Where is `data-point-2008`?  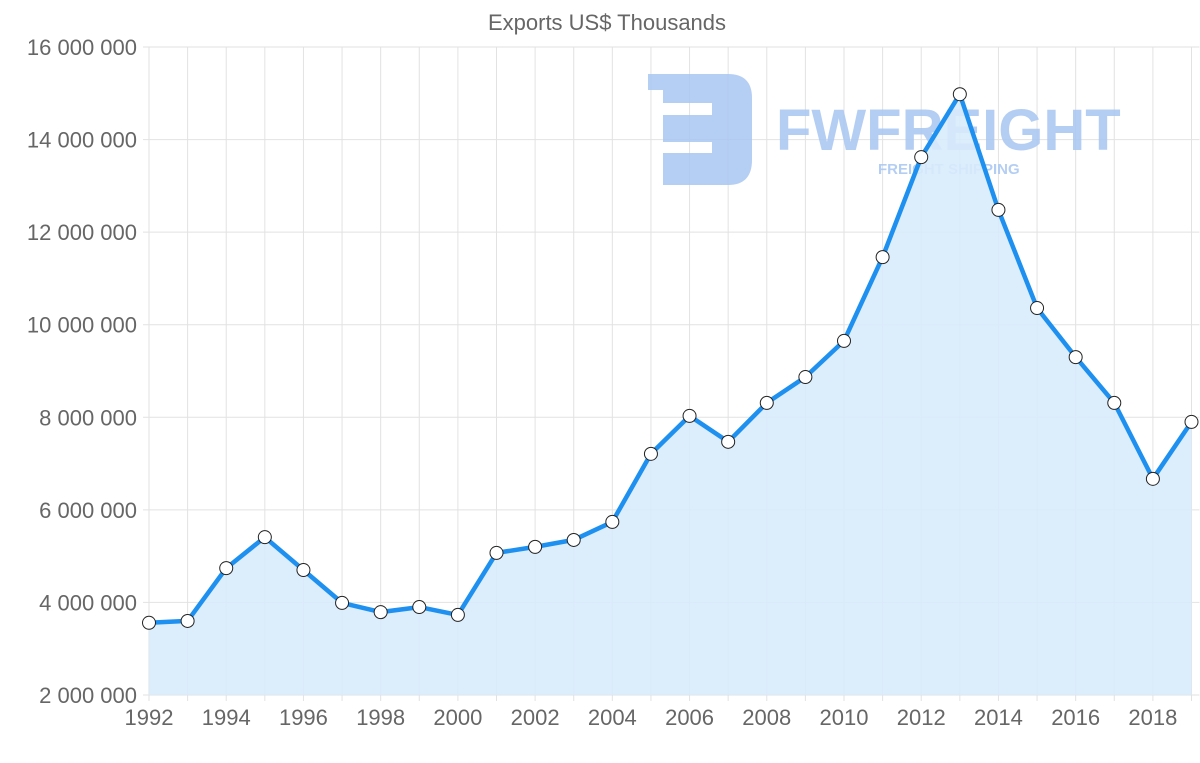
data-point-2008 is located at coordinates (766, 402).